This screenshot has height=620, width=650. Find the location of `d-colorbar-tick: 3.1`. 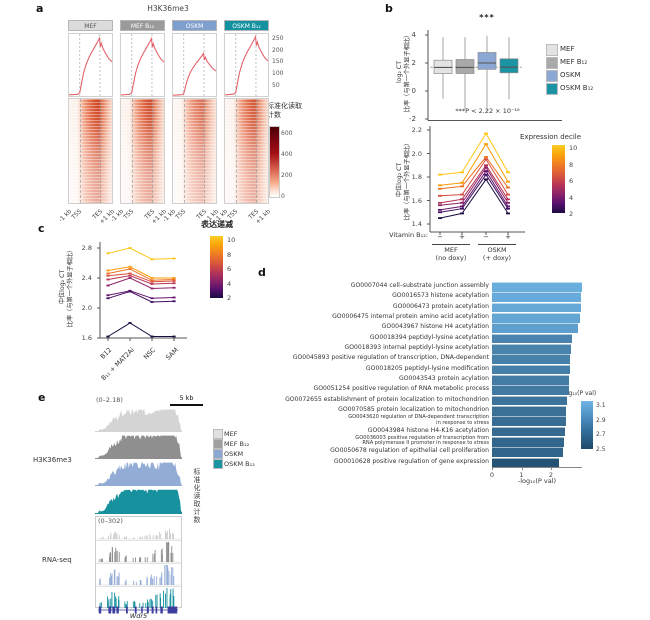

d-colorbar-tick: 3.1 is located at coordinates (601, 405).